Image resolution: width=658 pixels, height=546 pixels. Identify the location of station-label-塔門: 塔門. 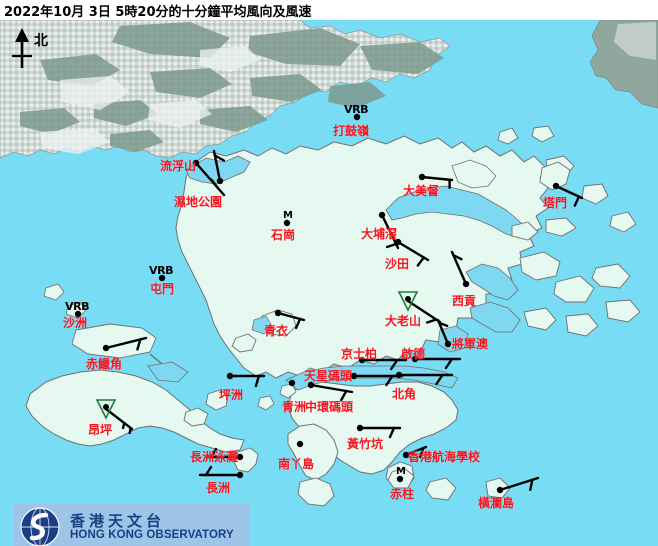
(555, 203).